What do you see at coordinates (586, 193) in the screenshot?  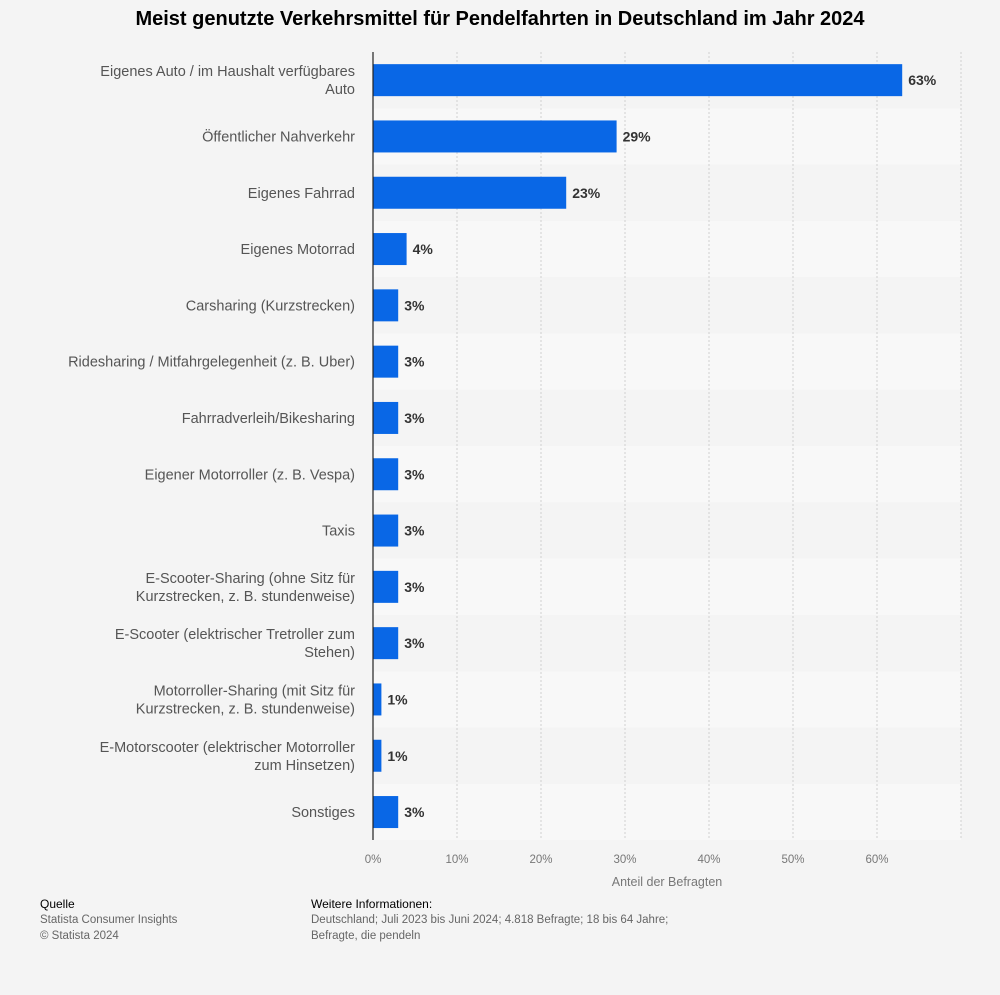 I see `data-label: 23%` at bounding box center [586, 193].